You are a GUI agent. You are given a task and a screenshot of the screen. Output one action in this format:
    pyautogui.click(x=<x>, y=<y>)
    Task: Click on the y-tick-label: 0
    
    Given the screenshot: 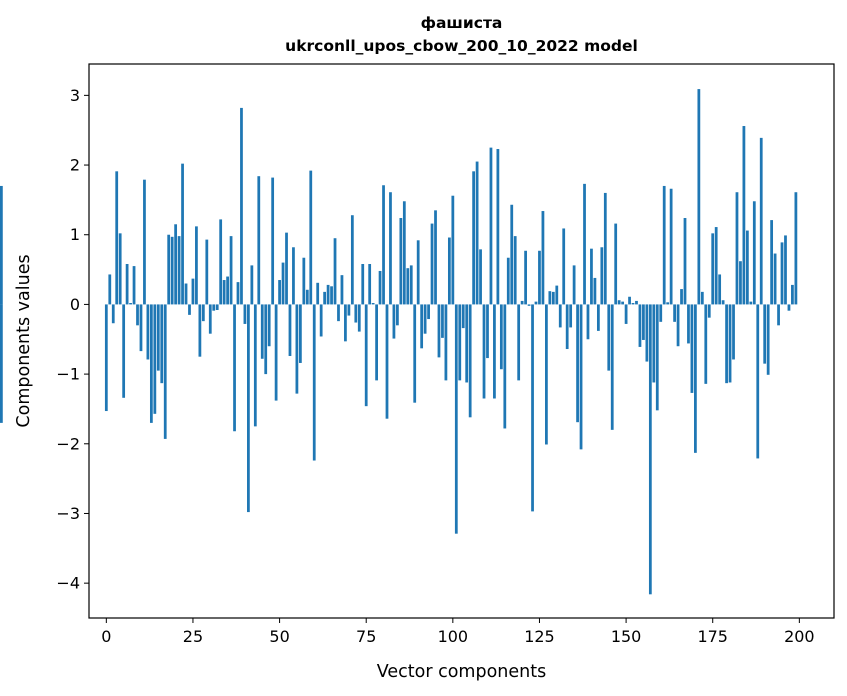 What is the action you would take?
    pyautogui.click(x=75, y=304)
    